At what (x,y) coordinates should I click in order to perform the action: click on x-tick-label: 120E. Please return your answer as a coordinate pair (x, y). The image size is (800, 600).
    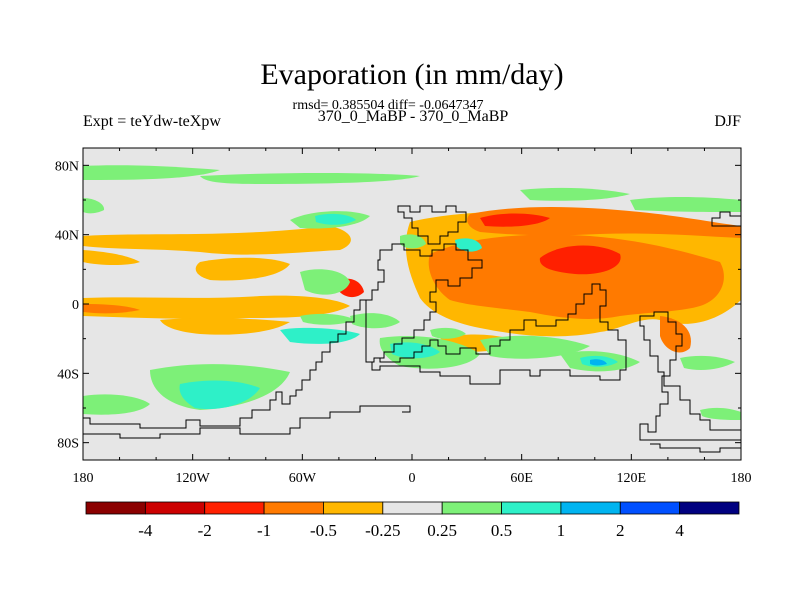
    Looking at the image, I should click on (632, 478).